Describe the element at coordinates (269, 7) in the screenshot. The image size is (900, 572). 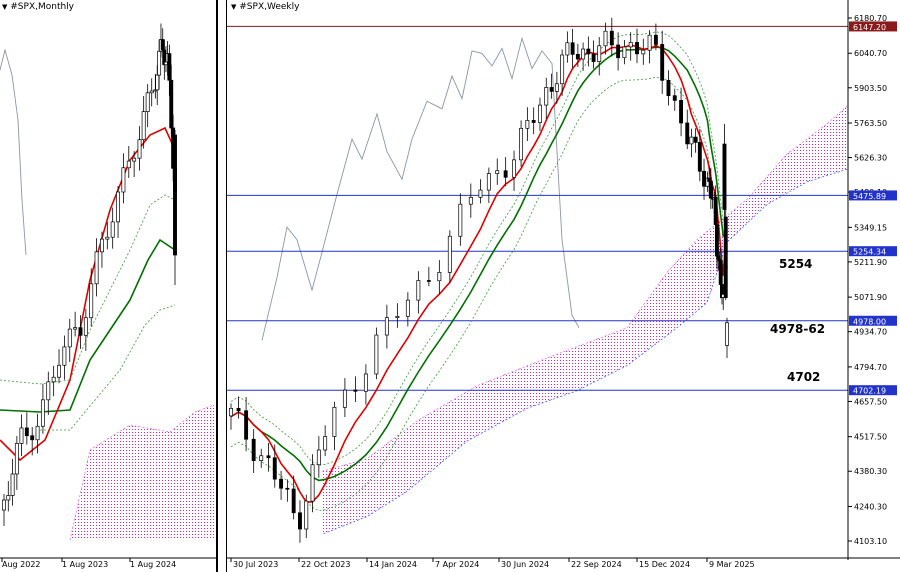
I see `weekly-title-text: #SPX,Weekly` at that location.